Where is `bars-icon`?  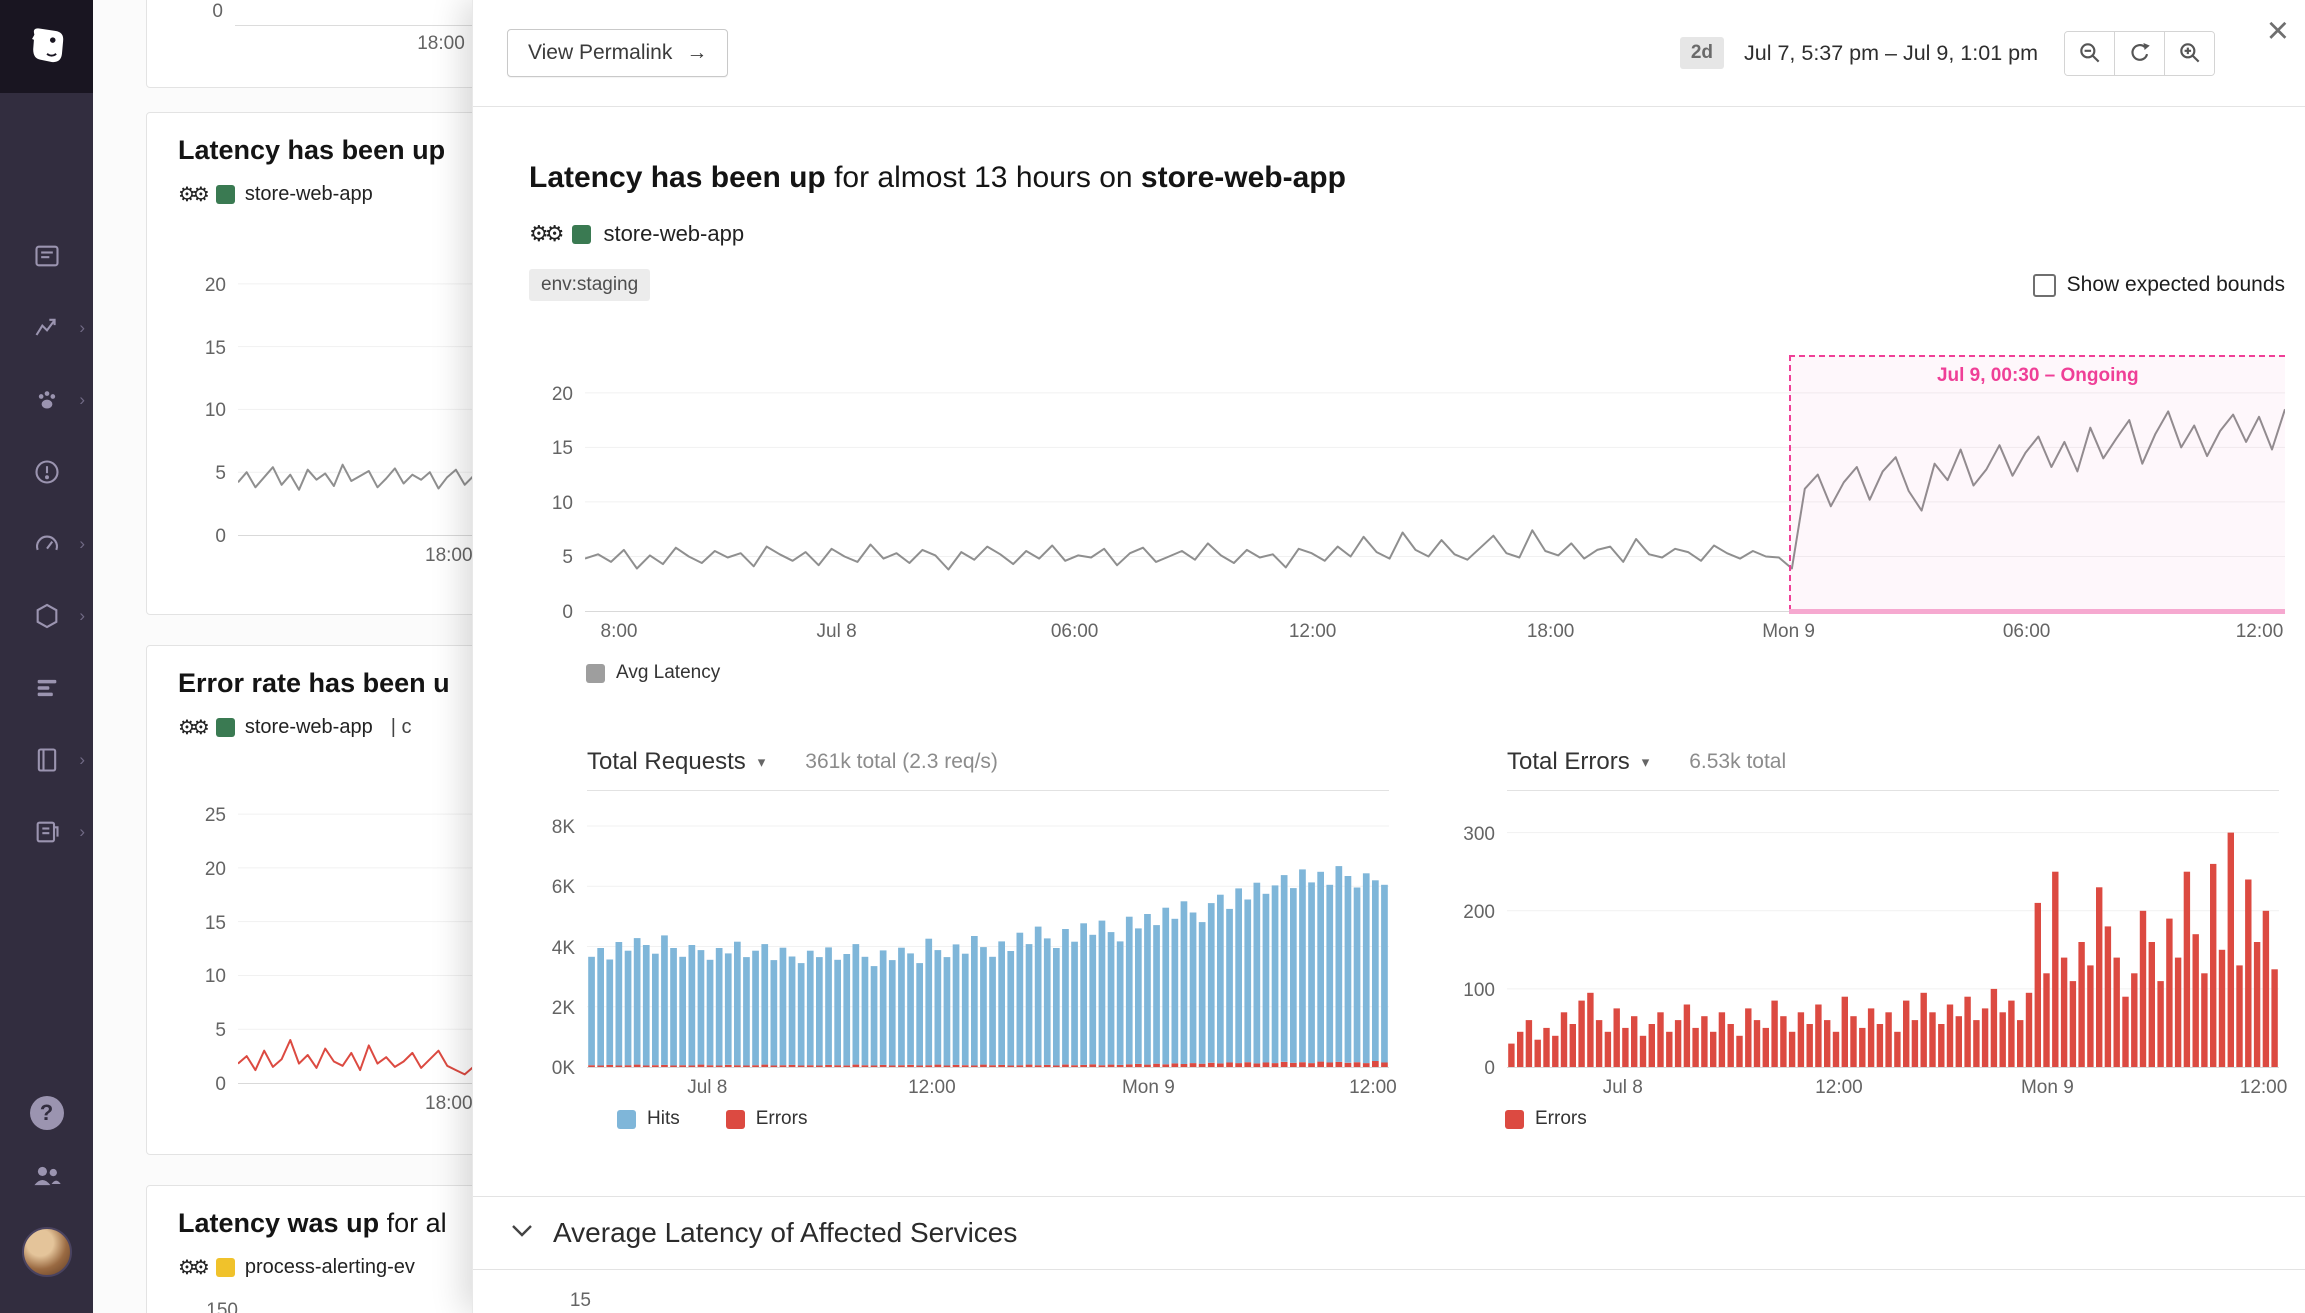 bars-icon is located at coordinates (47, 690).